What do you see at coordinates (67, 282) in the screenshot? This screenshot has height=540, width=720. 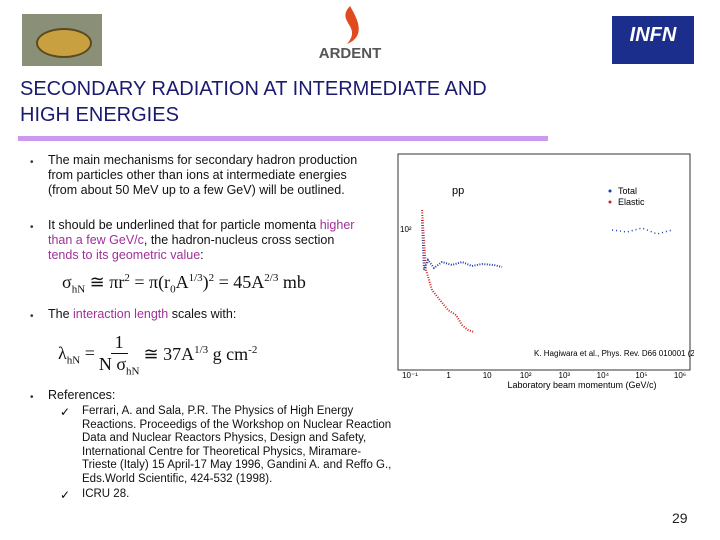 I see `text-run: σ` at bounding box center [67, 282].